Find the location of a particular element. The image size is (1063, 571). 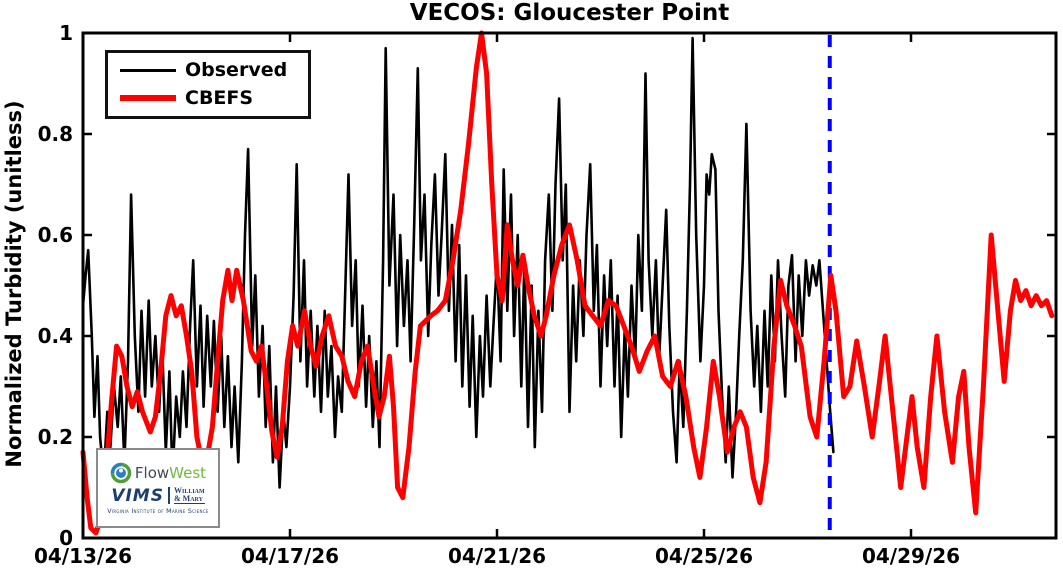

flowwest-logo: FlowWest is located at coordinates (158, 473).